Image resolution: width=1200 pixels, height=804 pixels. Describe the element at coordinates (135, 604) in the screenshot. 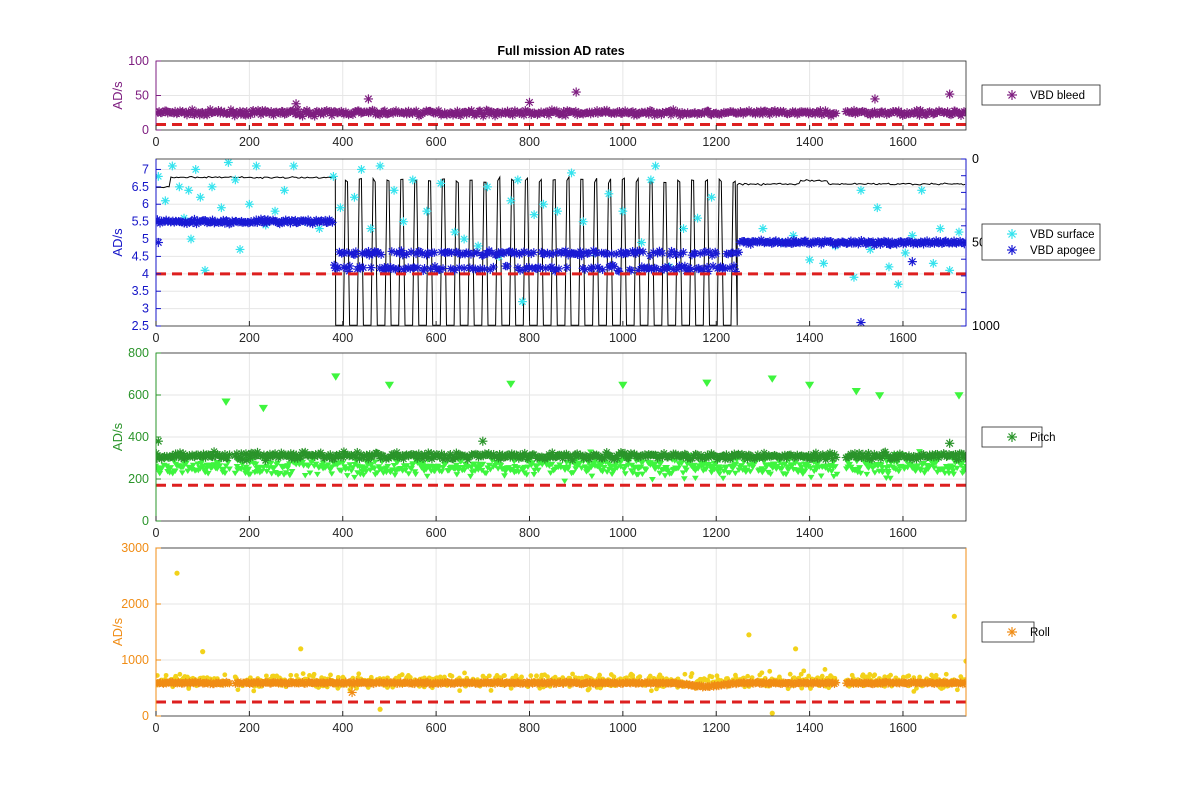

I see `y-tick-label: 2000` at that location.